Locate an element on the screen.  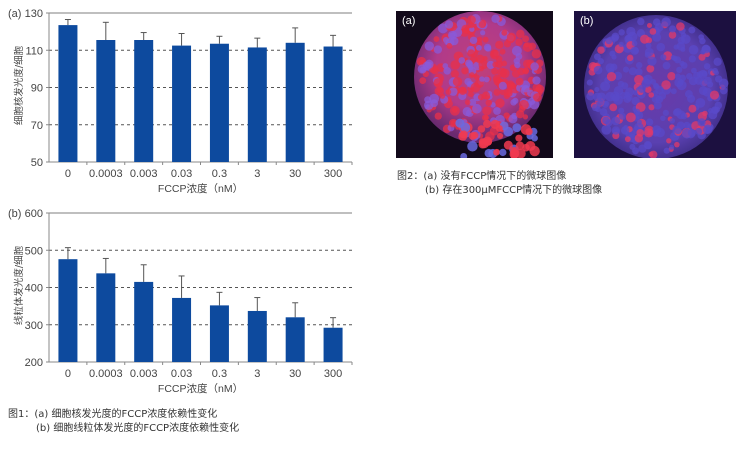
panel-label: (a) is located at coordinates (14, 14).